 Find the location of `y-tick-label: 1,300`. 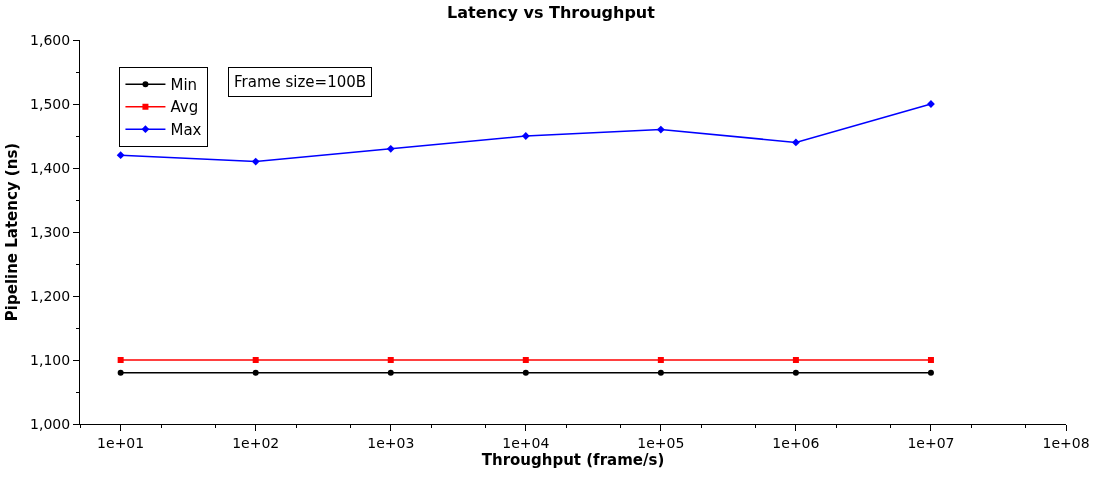

y-tick-label: 1,300 is located at coordinates (50, 231).